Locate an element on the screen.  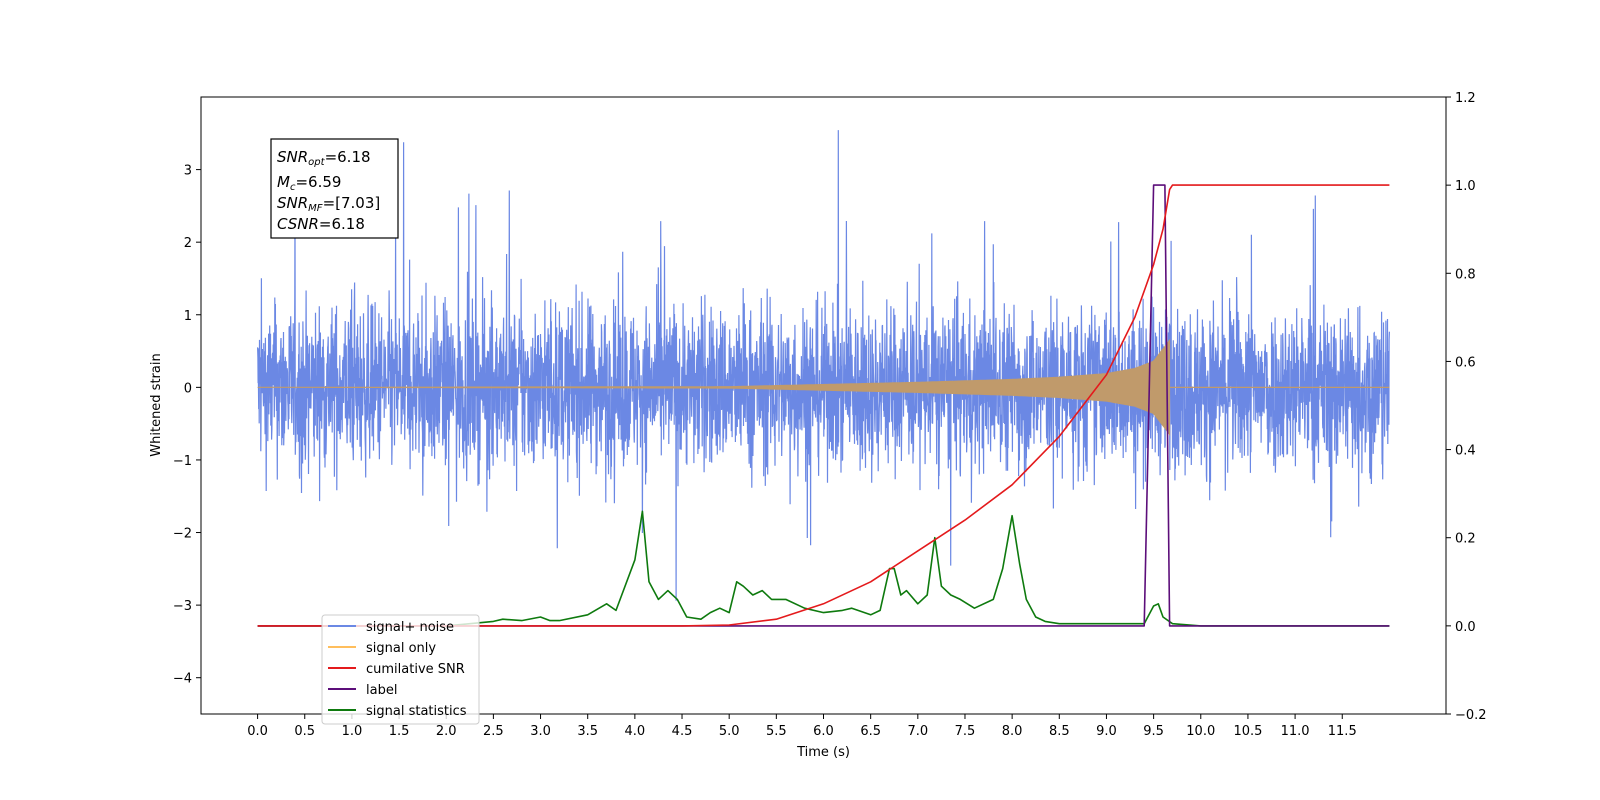
annotation-line-mc: Mc=6.59 is located at coordinates (309, 183).